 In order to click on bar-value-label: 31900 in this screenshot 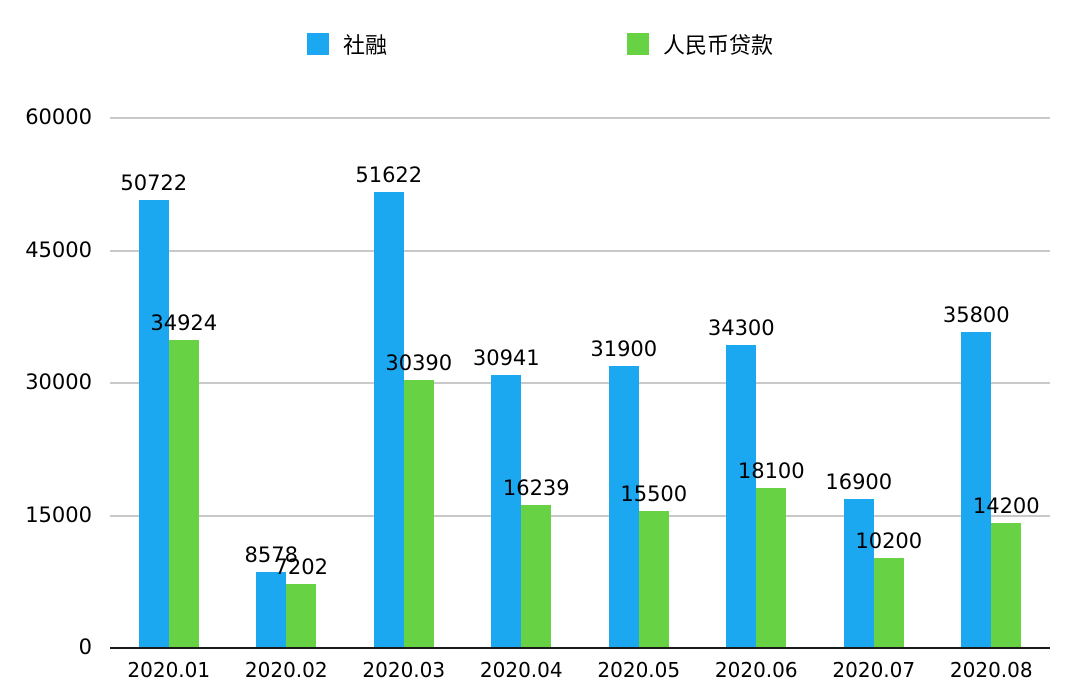, I will do `click(624, 349)`.